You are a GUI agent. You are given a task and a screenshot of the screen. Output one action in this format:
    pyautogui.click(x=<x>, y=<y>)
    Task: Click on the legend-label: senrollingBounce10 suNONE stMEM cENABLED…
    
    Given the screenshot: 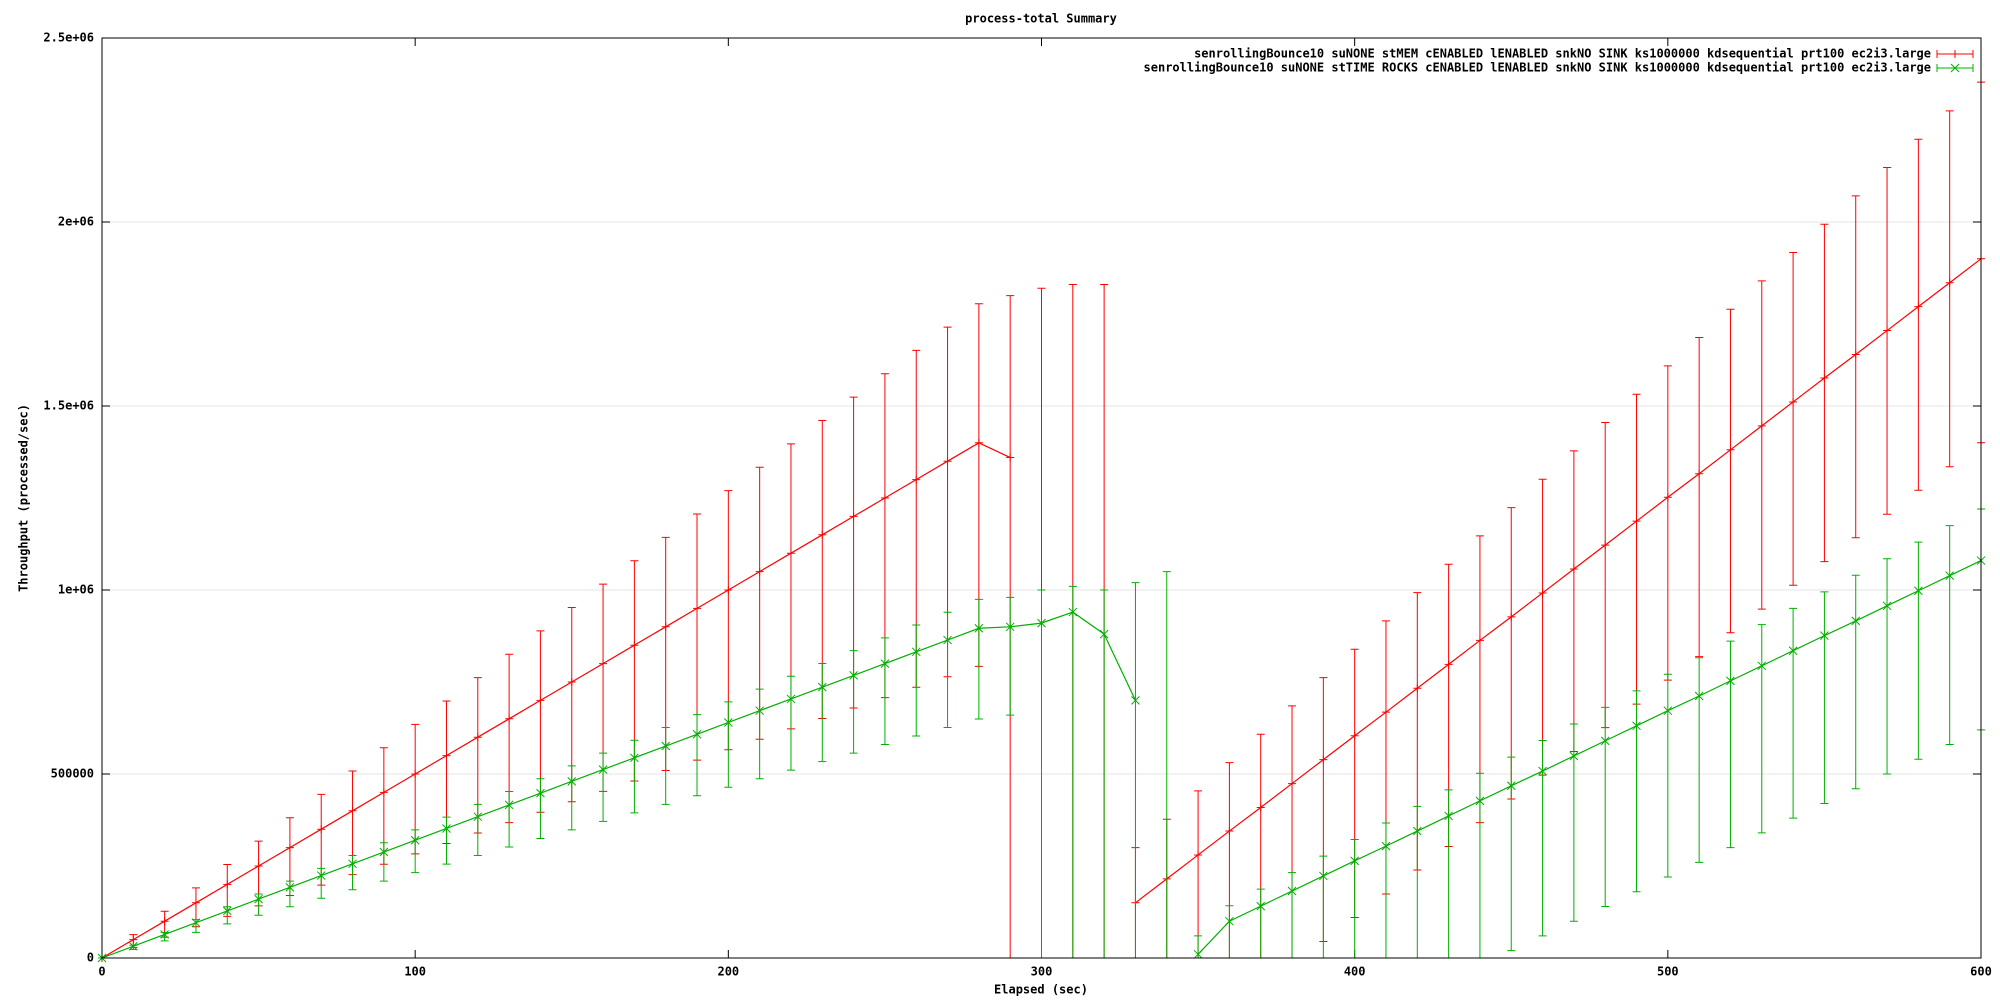 What is the action you would take?
    pyautogui.click(x=1562, y=54)
    